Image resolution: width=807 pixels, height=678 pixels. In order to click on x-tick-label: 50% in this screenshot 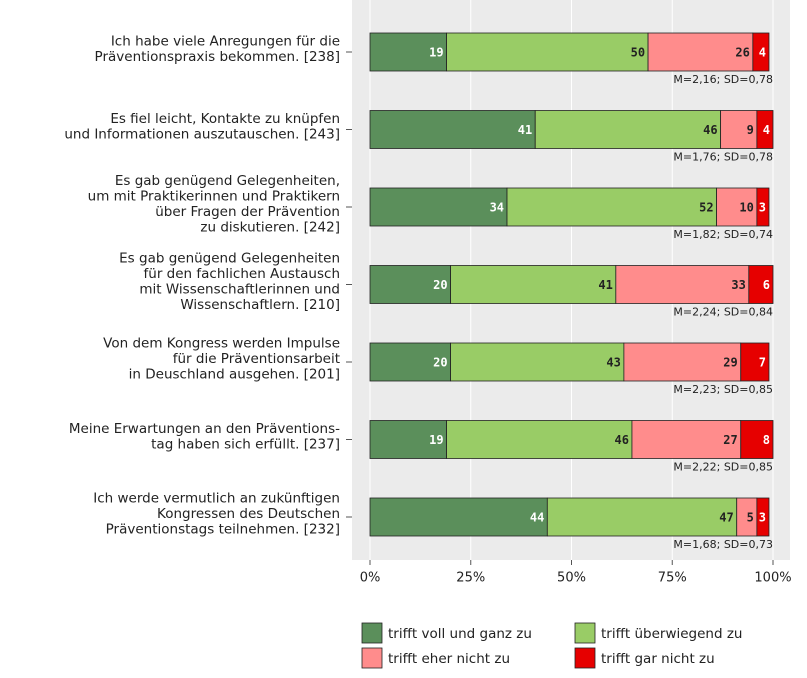, I will do `click(571, 578)`.